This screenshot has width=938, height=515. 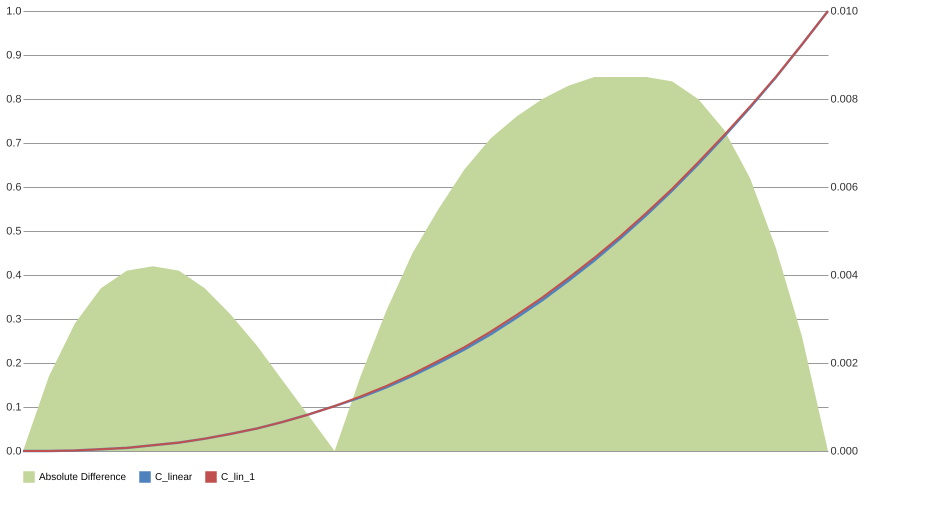 What do you see at coordinates (14, 100) in the screenshot?
I see `y-tick-label: 0.8` at bounding box center [14, 100].